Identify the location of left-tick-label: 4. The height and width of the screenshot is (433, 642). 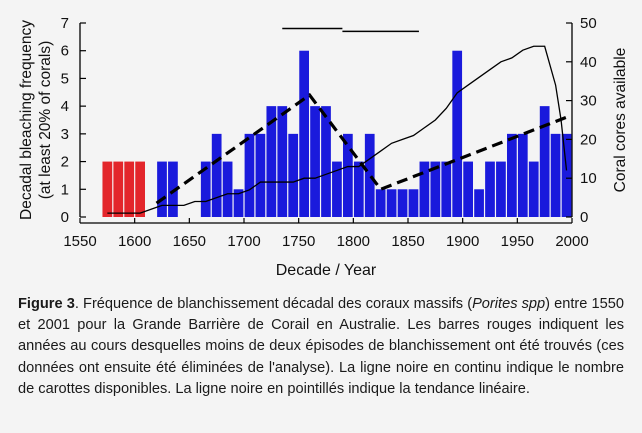
(65, 106).